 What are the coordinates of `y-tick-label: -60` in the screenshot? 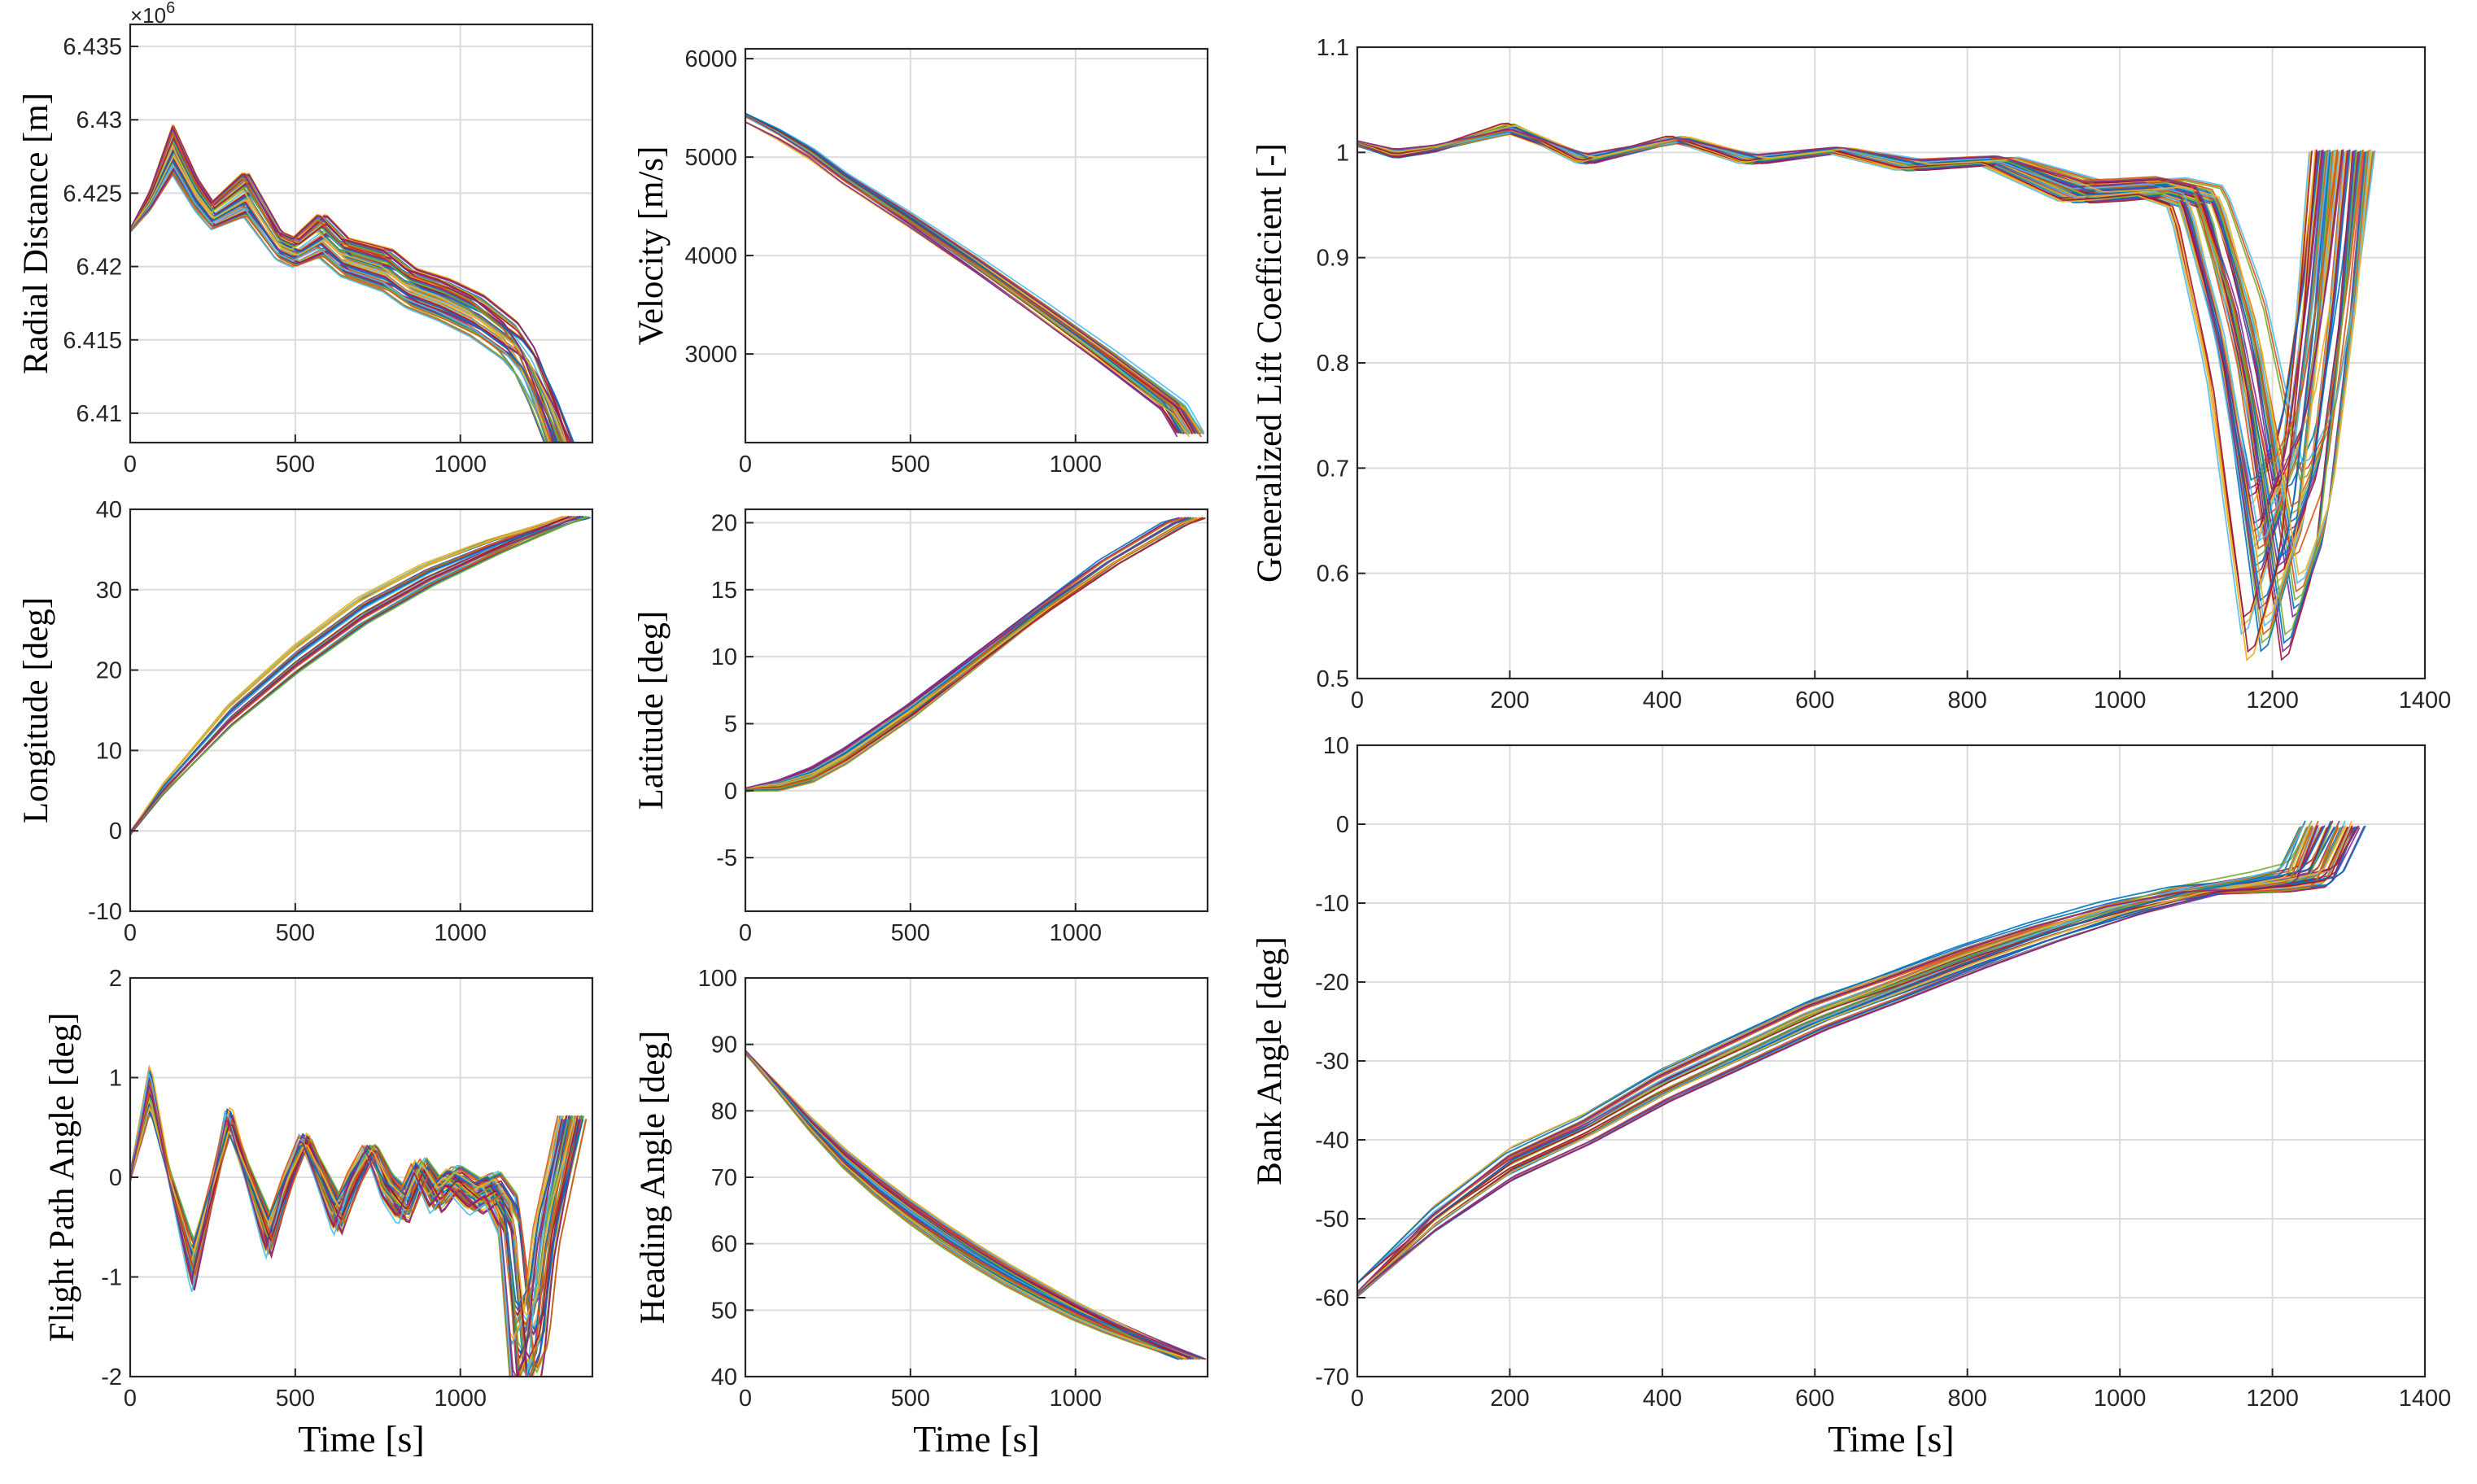 It's located at (1332, 1299).